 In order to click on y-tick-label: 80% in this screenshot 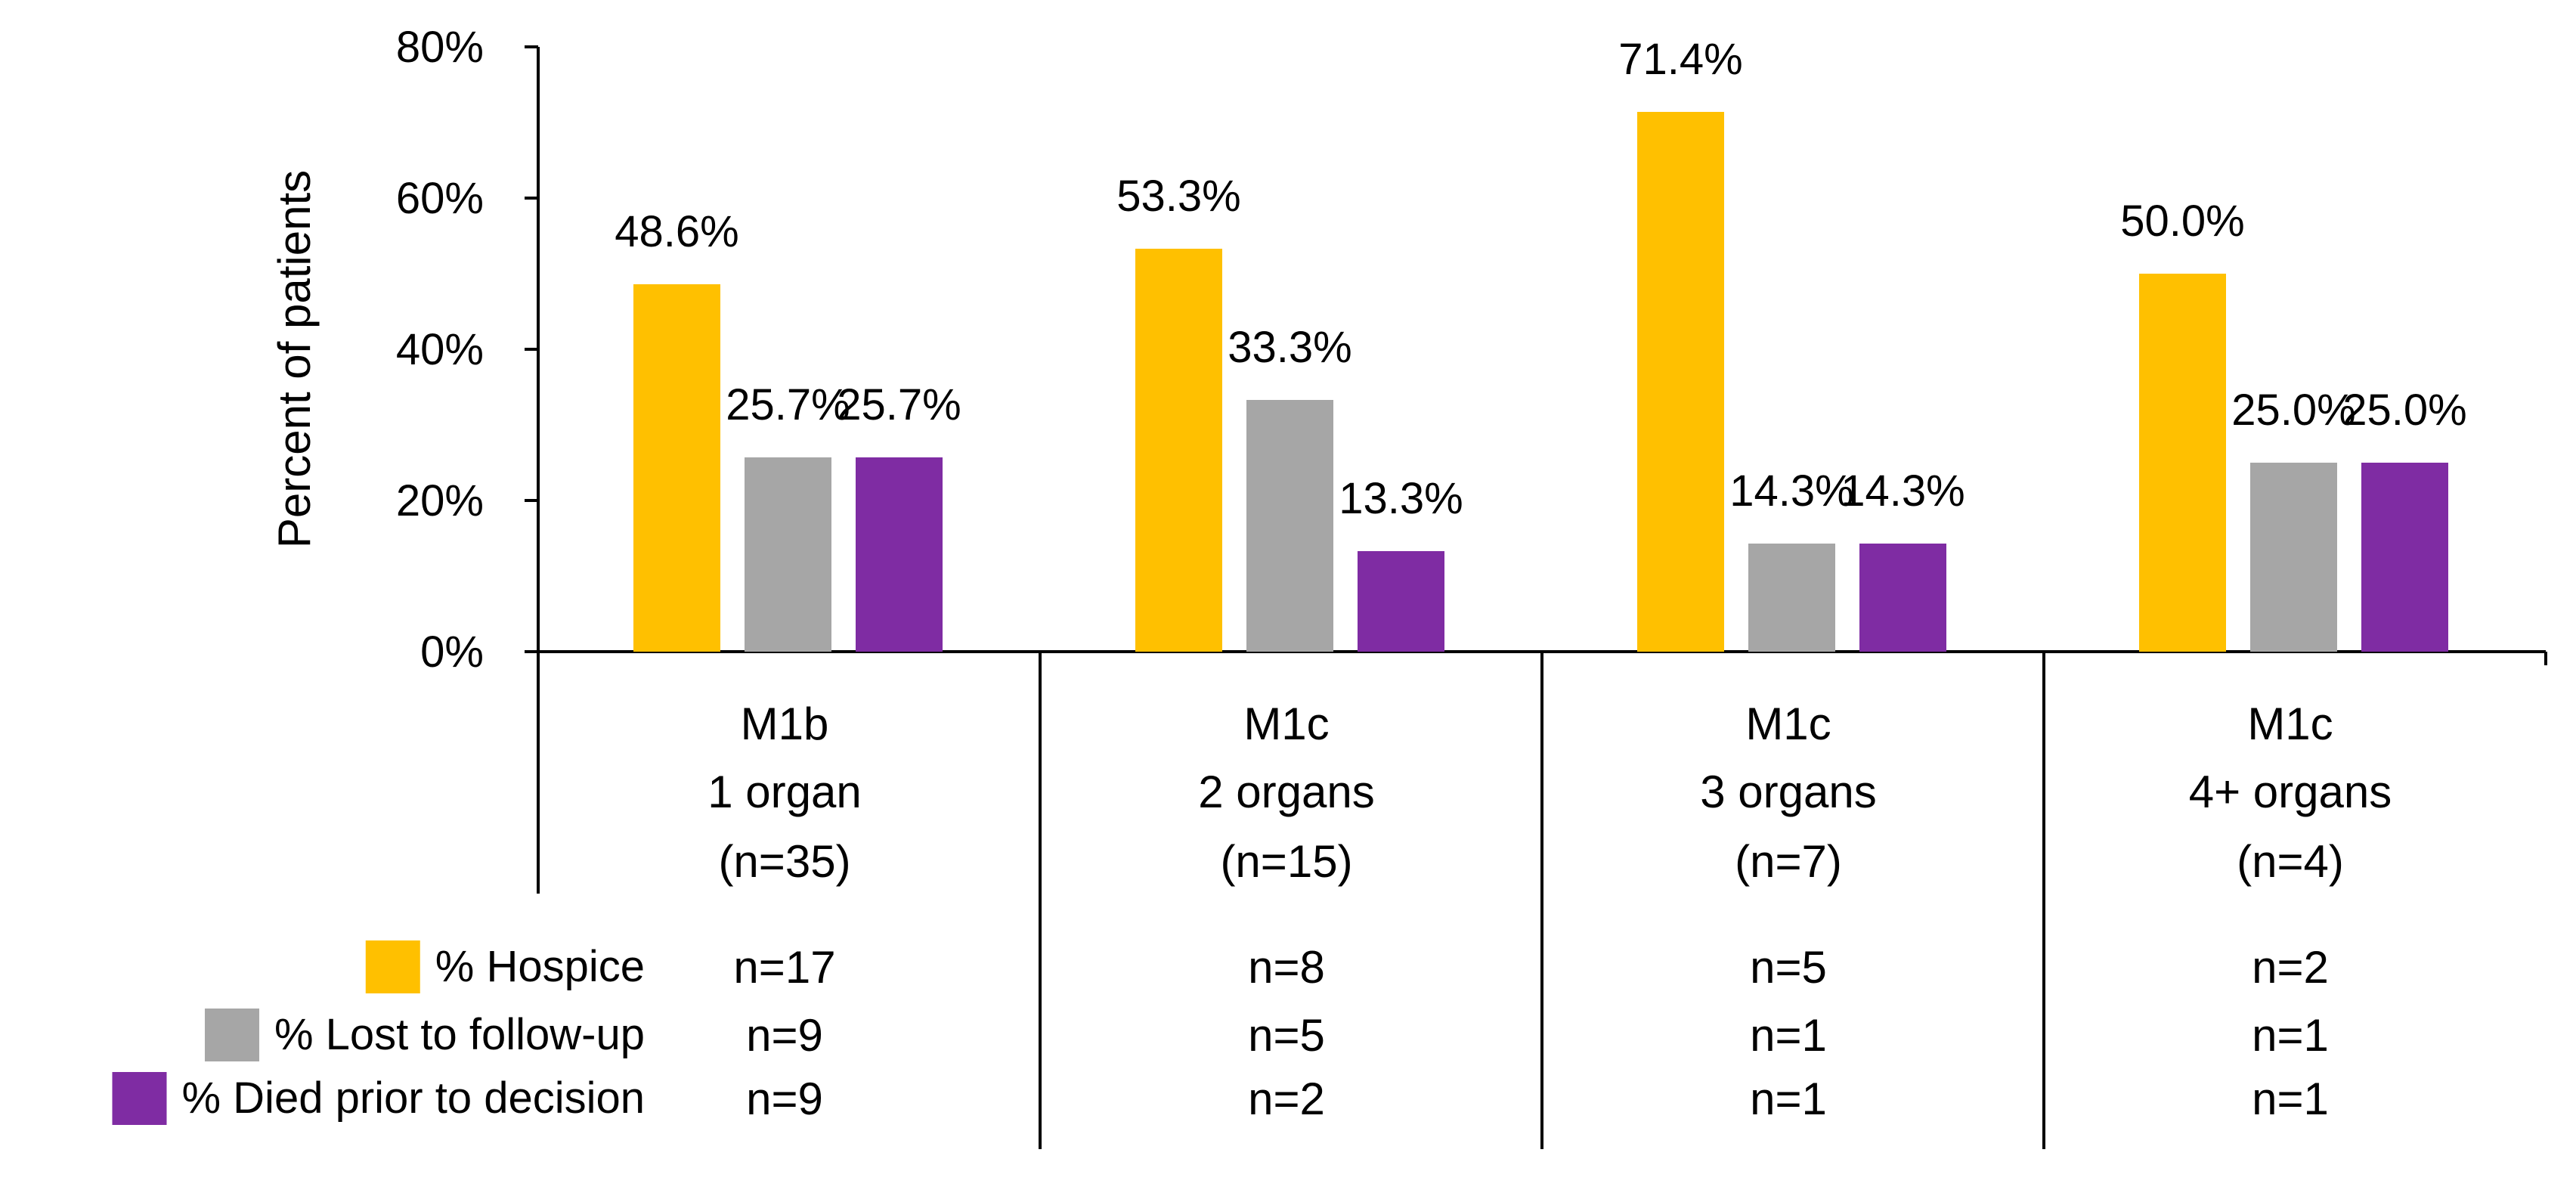, I will do `click(440, 47)`.